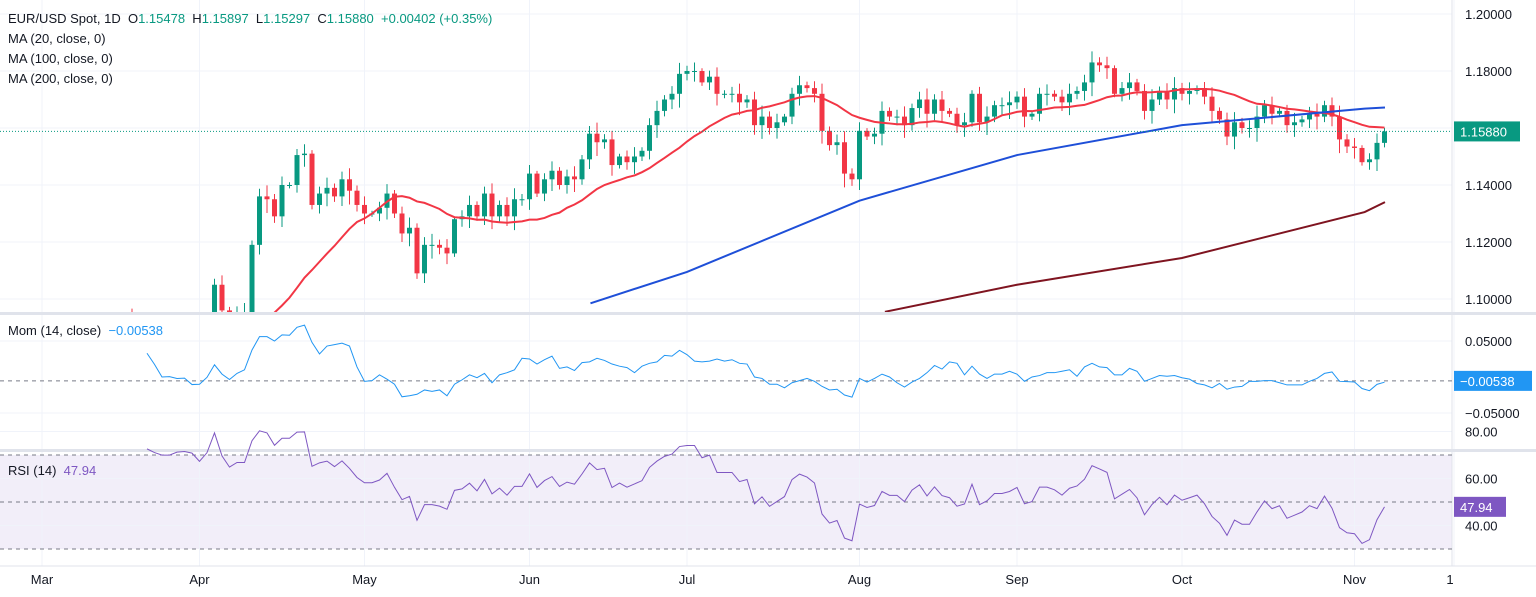 This screenshot has height=597, width=1536. What do you see at coordinates (1483, 131) in the screenshot?
I see `last-price-label: 1.15880` at bounding box center [1483, 131].